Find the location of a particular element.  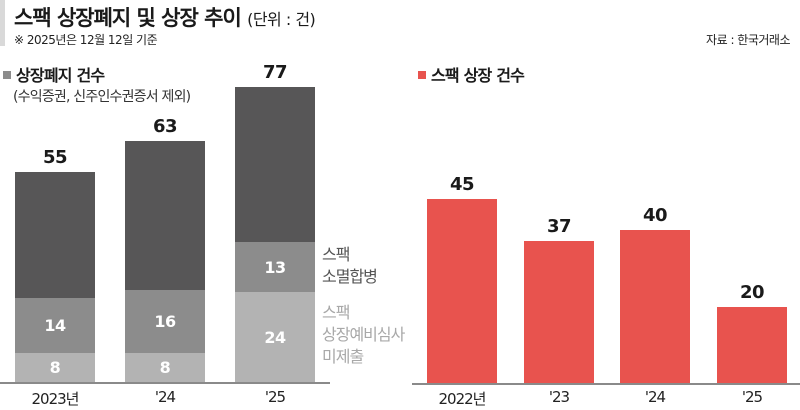

stacked-bar-2023: 14 8 is located at coordinates (55, 277).